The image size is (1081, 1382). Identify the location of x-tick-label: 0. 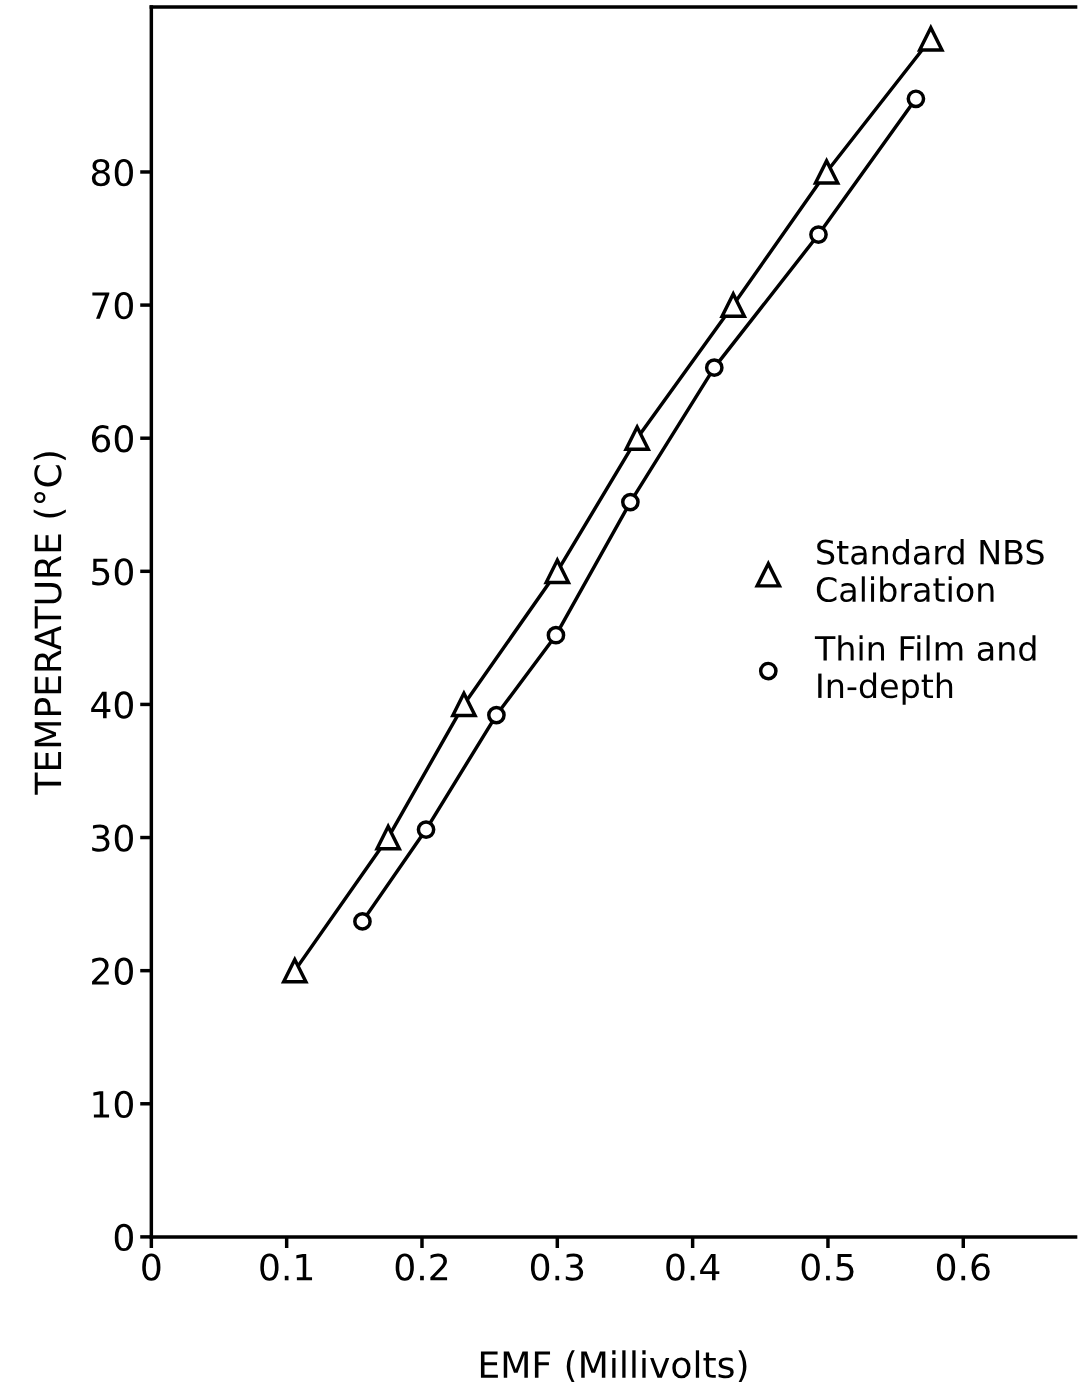
(151, 1267).